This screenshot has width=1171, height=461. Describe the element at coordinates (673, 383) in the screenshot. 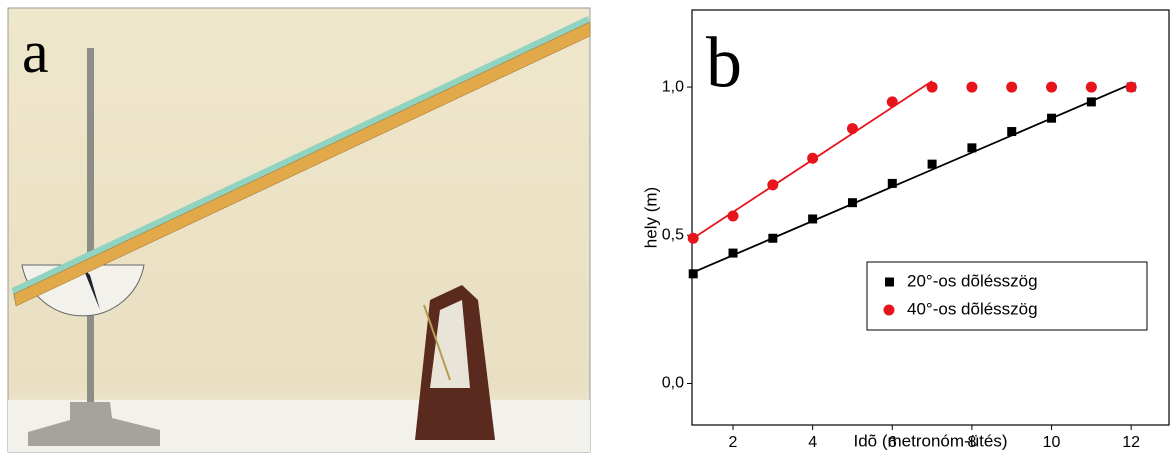

I see `y-tick-label: 0,0` at that location.